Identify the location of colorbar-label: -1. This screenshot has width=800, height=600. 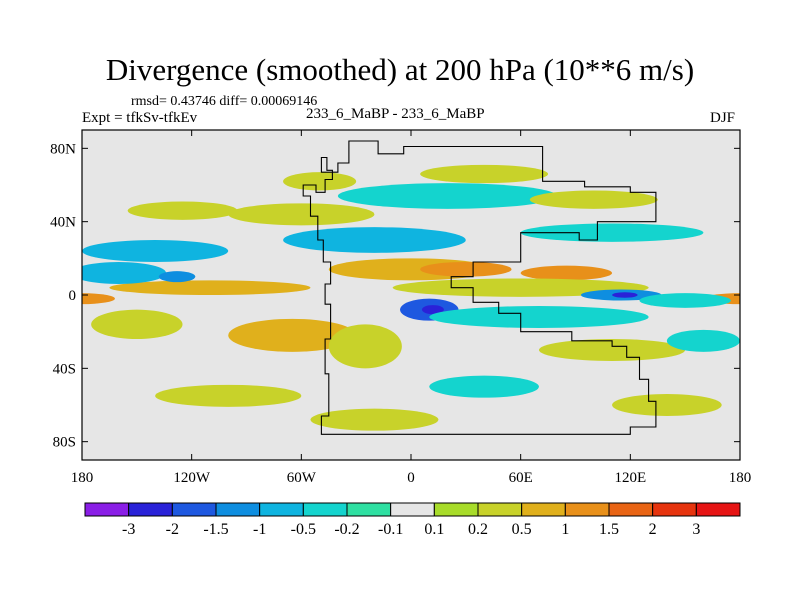
(259, 529).